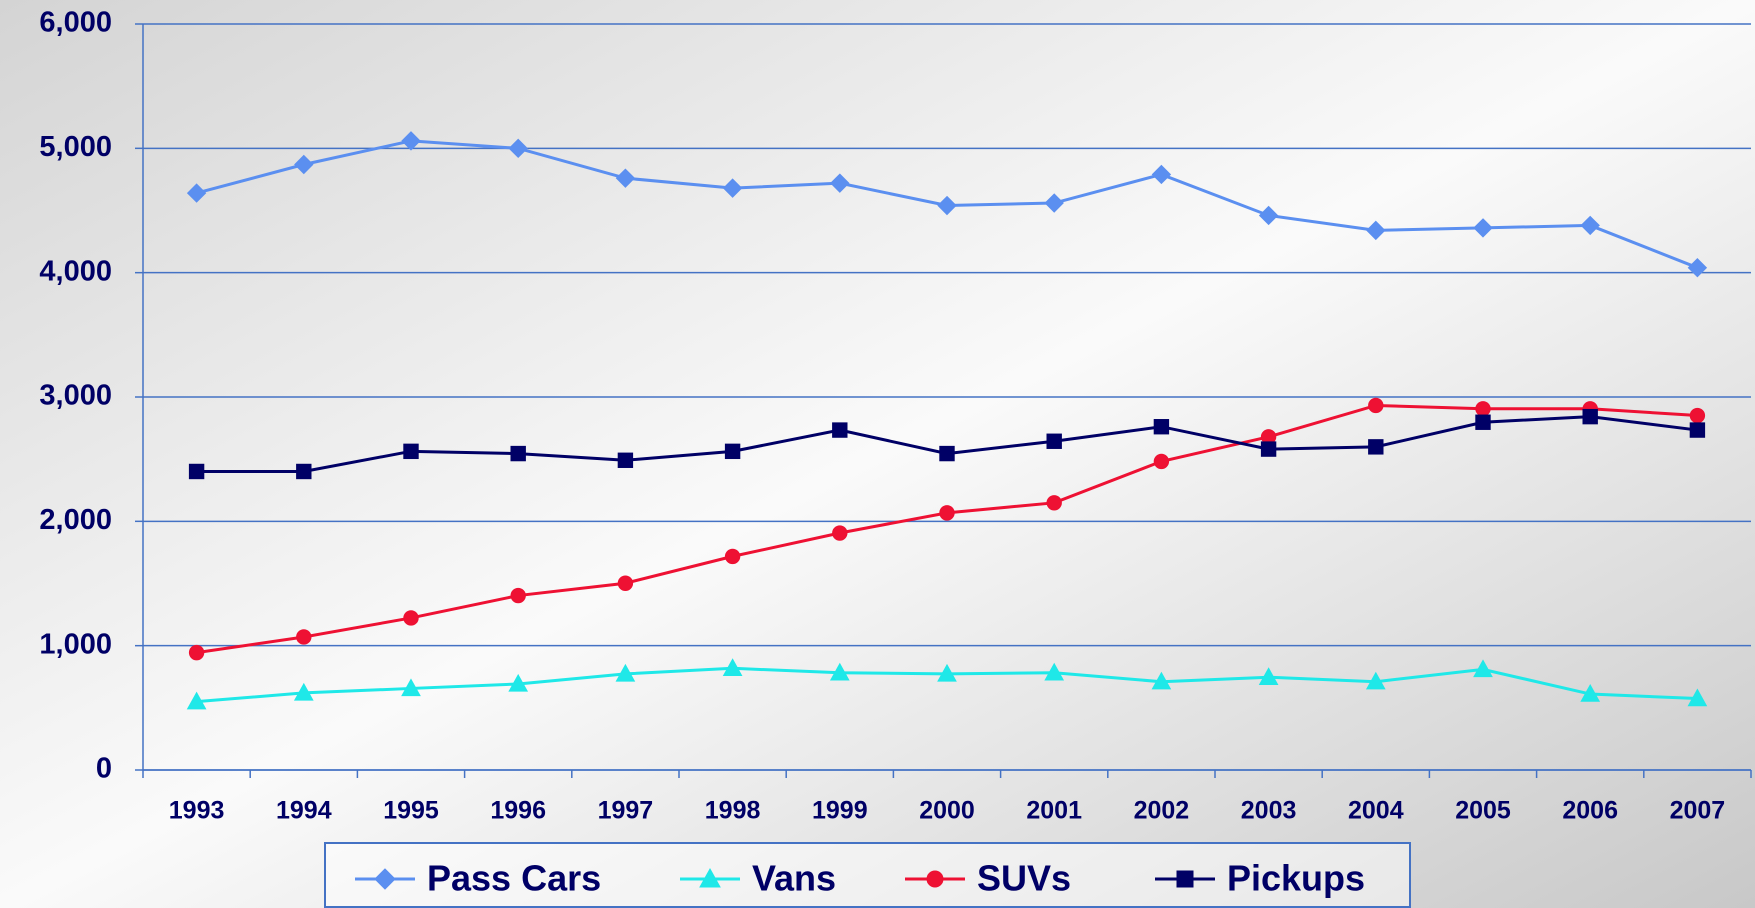  Describe the element at coordinates (1296, 878) in the screenshot. I see `legend-label: Pickups` at that location.